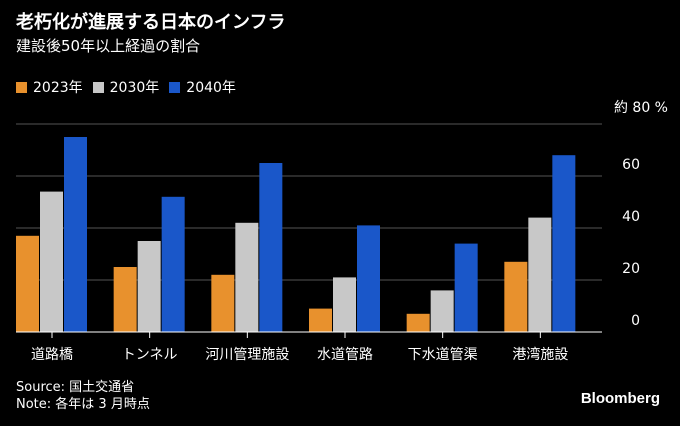 This screenshot has width=680, height=426. What do you see at coordinates (125, 299) in the screenshot?
I see `bar-2023年-トンネル` at bounding box center [125, 299].